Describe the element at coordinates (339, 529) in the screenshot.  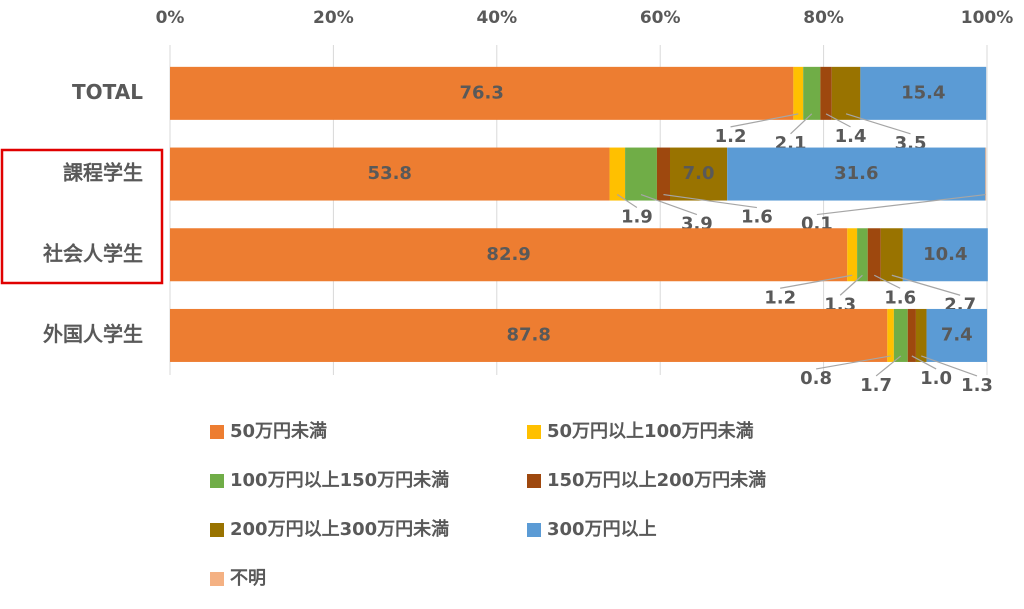
I see `legend-label: 200万円以上300万円未満` at that location.